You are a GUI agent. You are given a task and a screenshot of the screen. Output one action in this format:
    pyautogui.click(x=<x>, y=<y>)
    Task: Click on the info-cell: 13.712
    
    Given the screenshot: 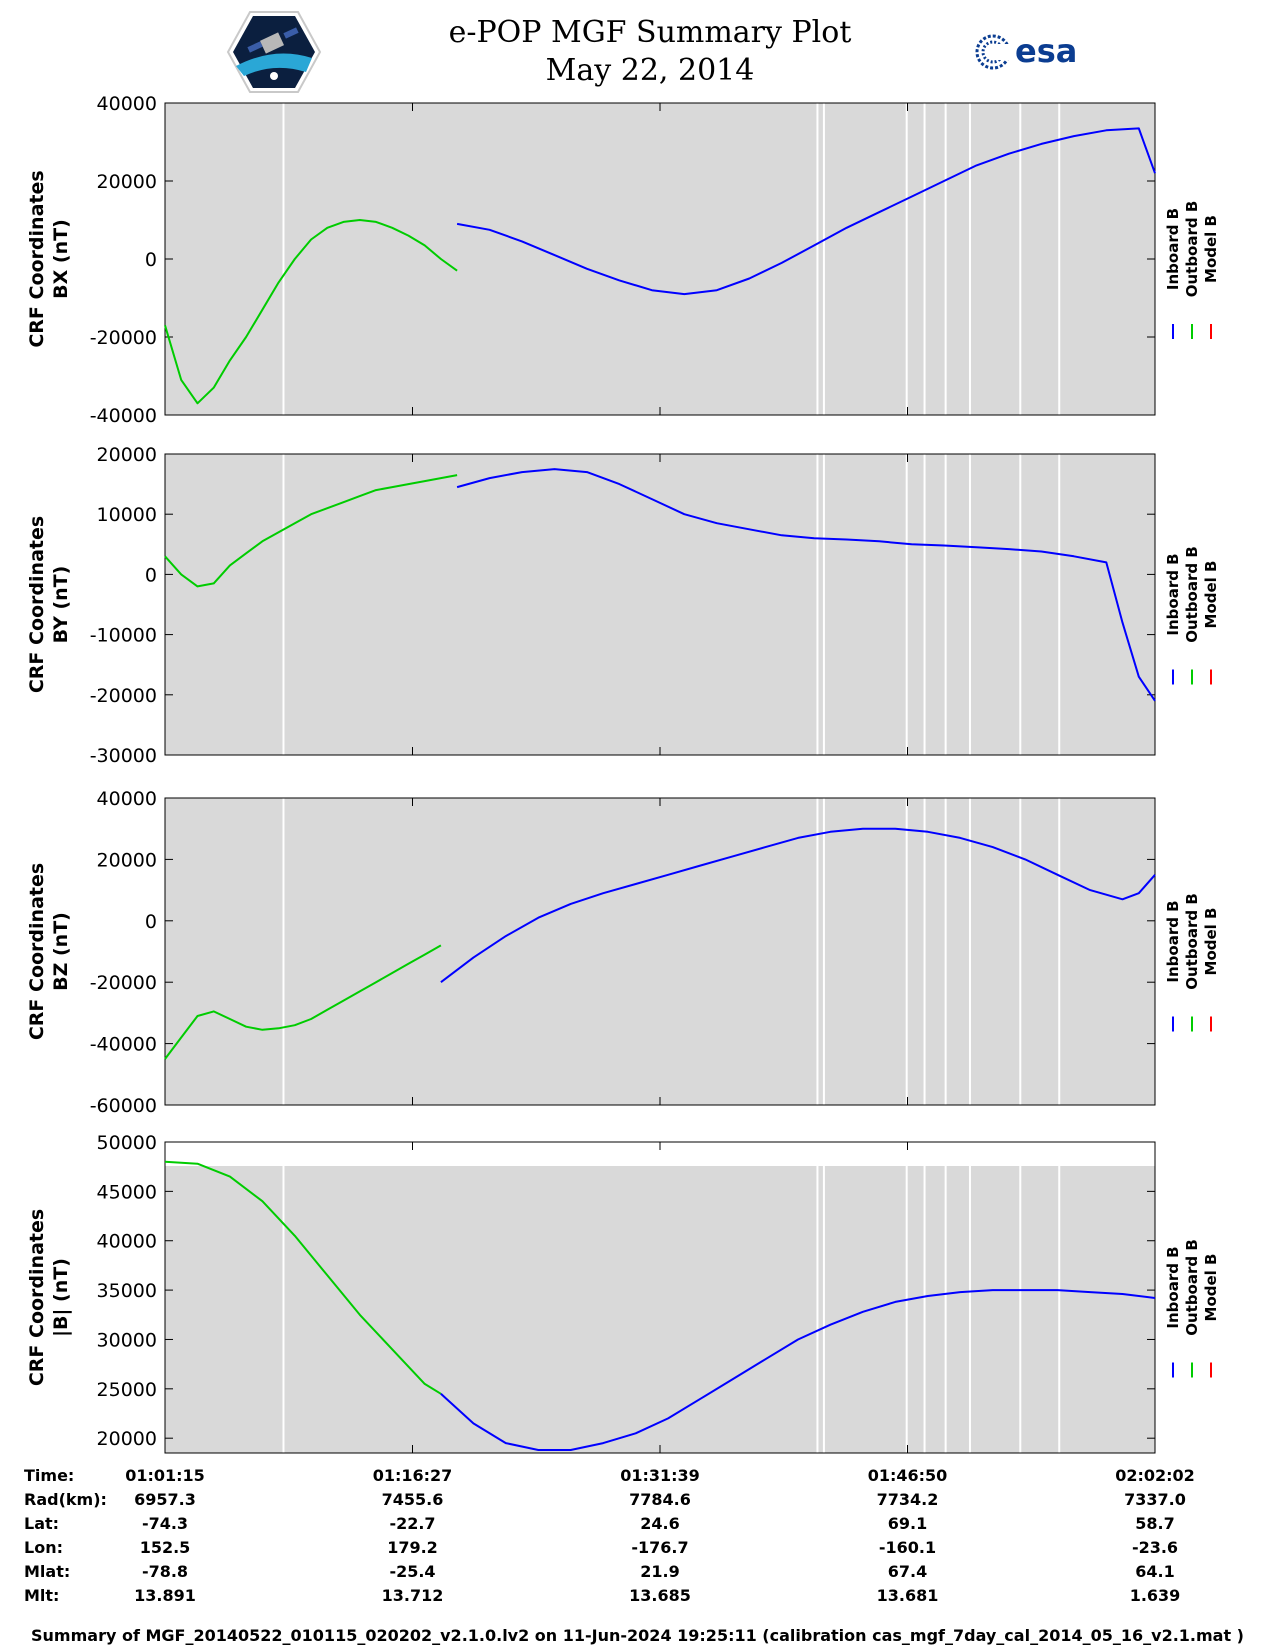 What is the action you would take?
    pyautogui.click(x=412, y=1595)
    